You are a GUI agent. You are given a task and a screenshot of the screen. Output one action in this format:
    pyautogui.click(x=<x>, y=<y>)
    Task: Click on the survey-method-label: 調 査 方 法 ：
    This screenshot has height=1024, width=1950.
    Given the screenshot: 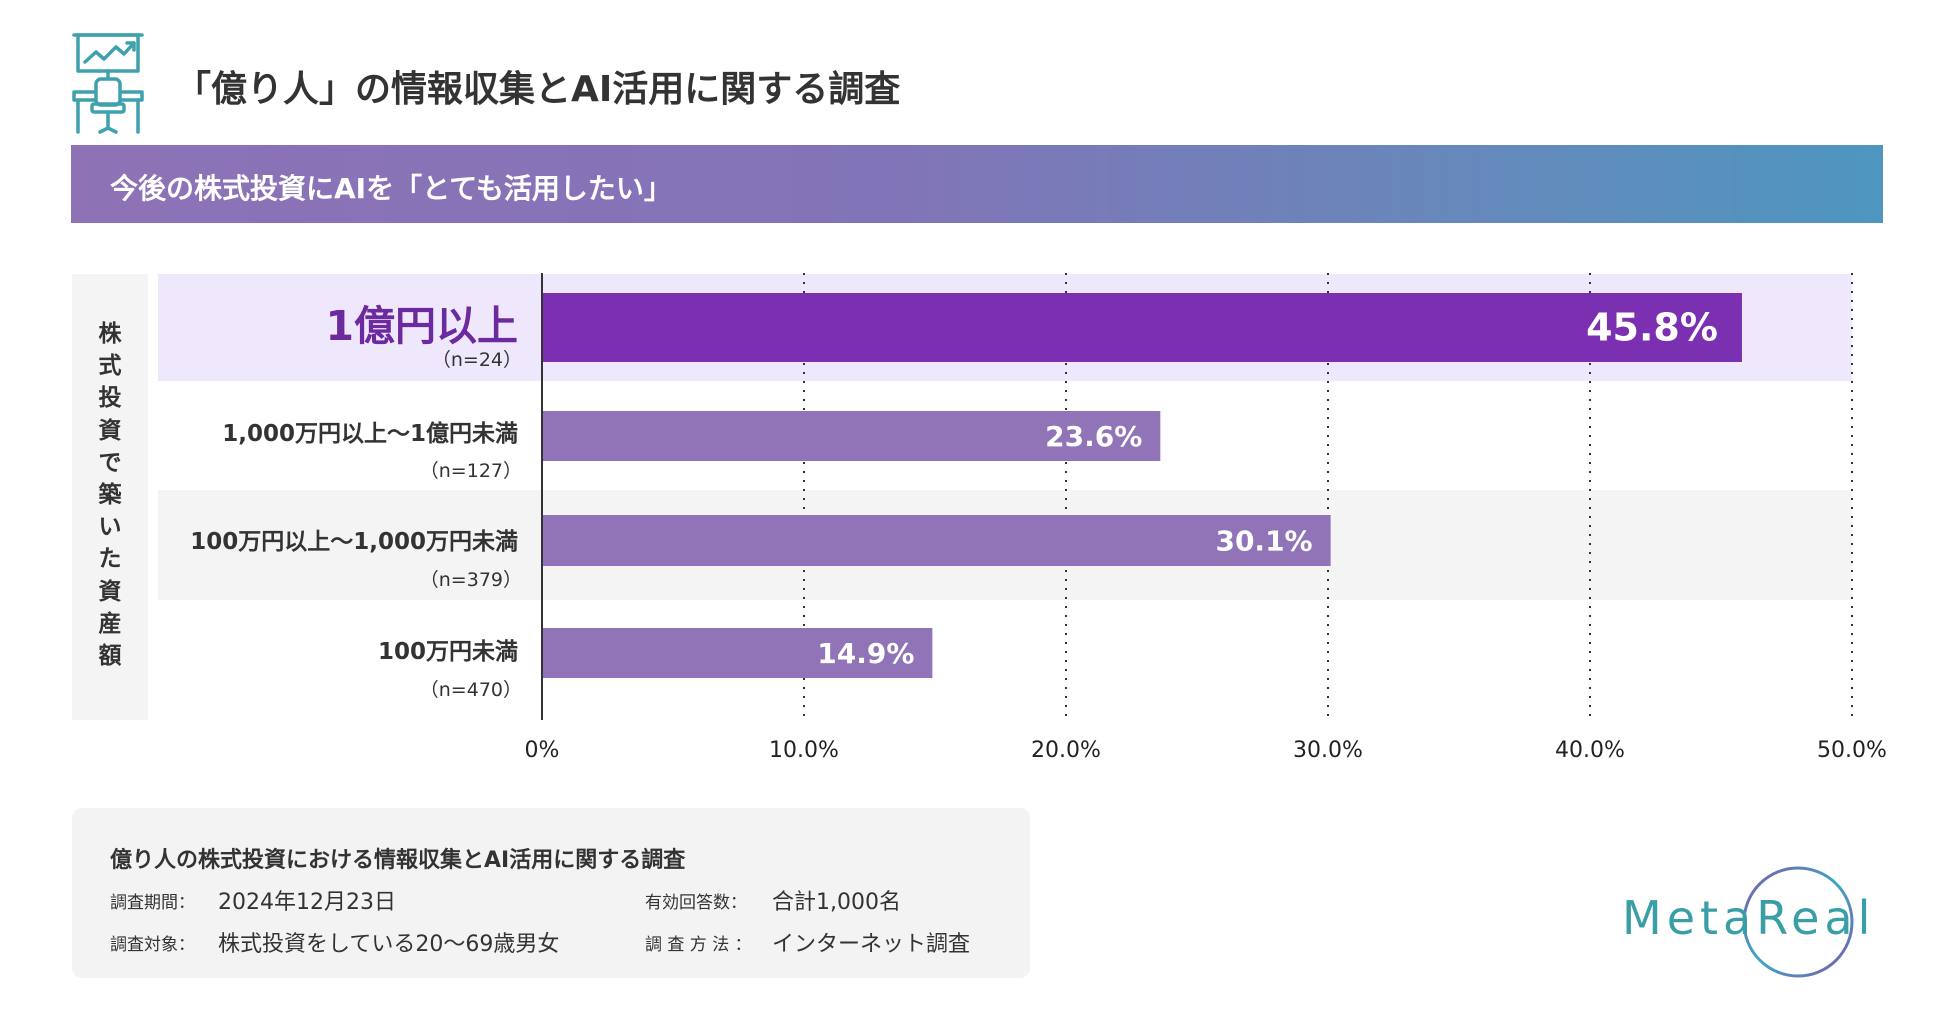 What is the action you would take?
    pyautogui.click(x=698, y=945)
    